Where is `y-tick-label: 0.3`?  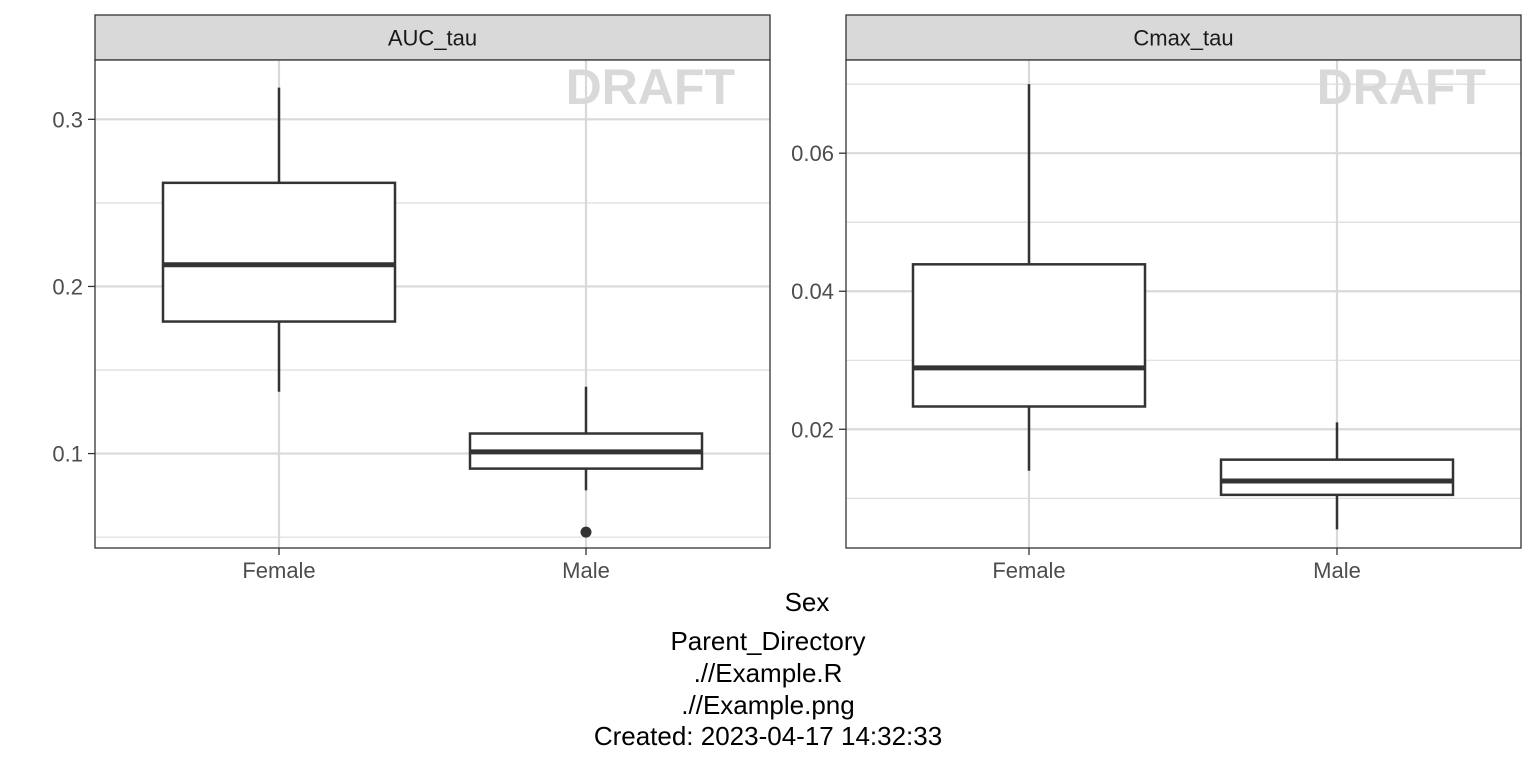 y-tick-label: 0.3 is located at coordinates (67, 119).